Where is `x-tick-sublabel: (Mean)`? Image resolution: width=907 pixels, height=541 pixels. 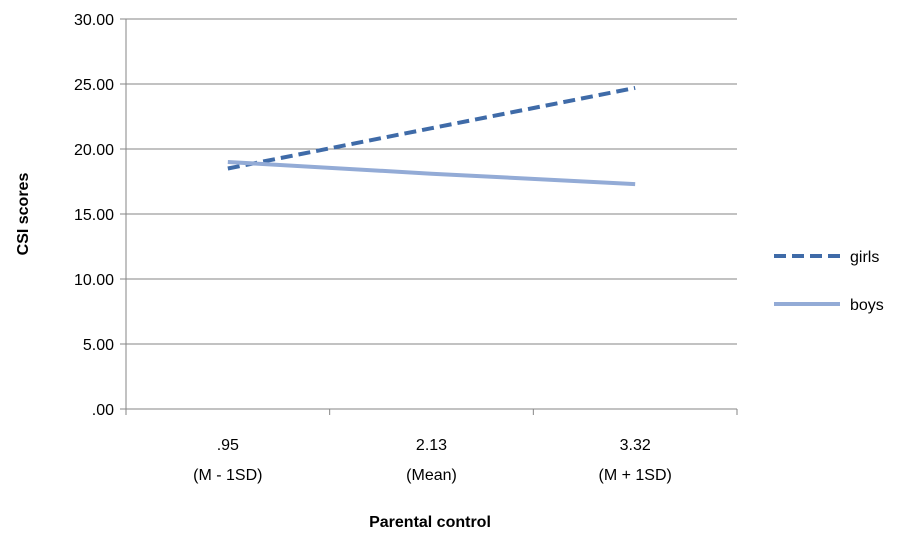 x-tick-sublabel: (Mean) is located at coordinates (431, 475).